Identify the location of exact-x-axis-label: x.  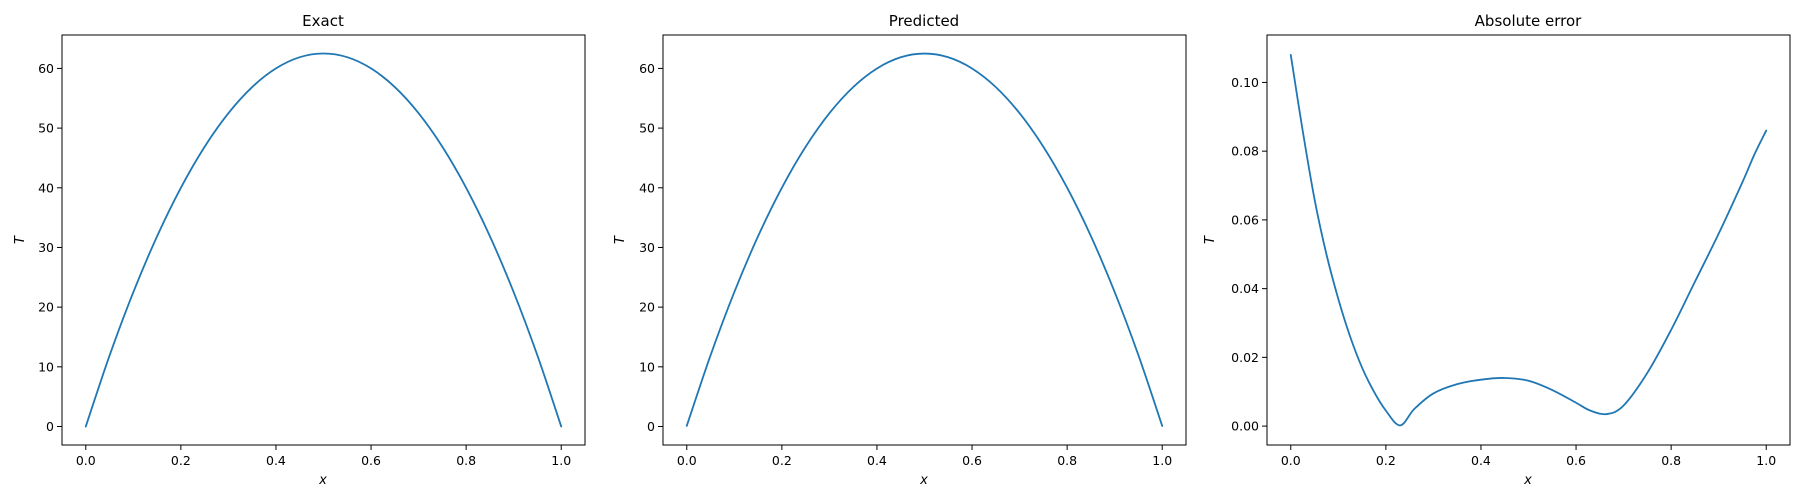
(322, 480).